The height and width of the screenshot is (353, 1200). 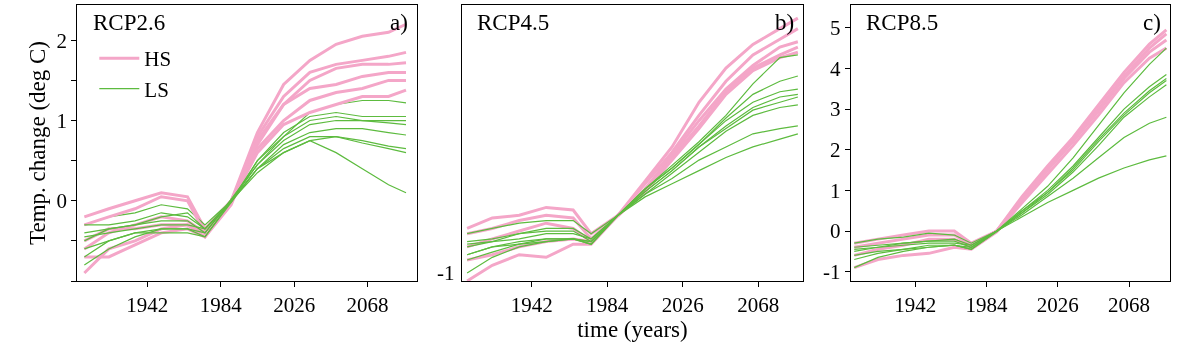 What do you see at coordinates (1152, 22) in the screenshot?
I see `annotation: c)` at bounding box center [1152, 22].